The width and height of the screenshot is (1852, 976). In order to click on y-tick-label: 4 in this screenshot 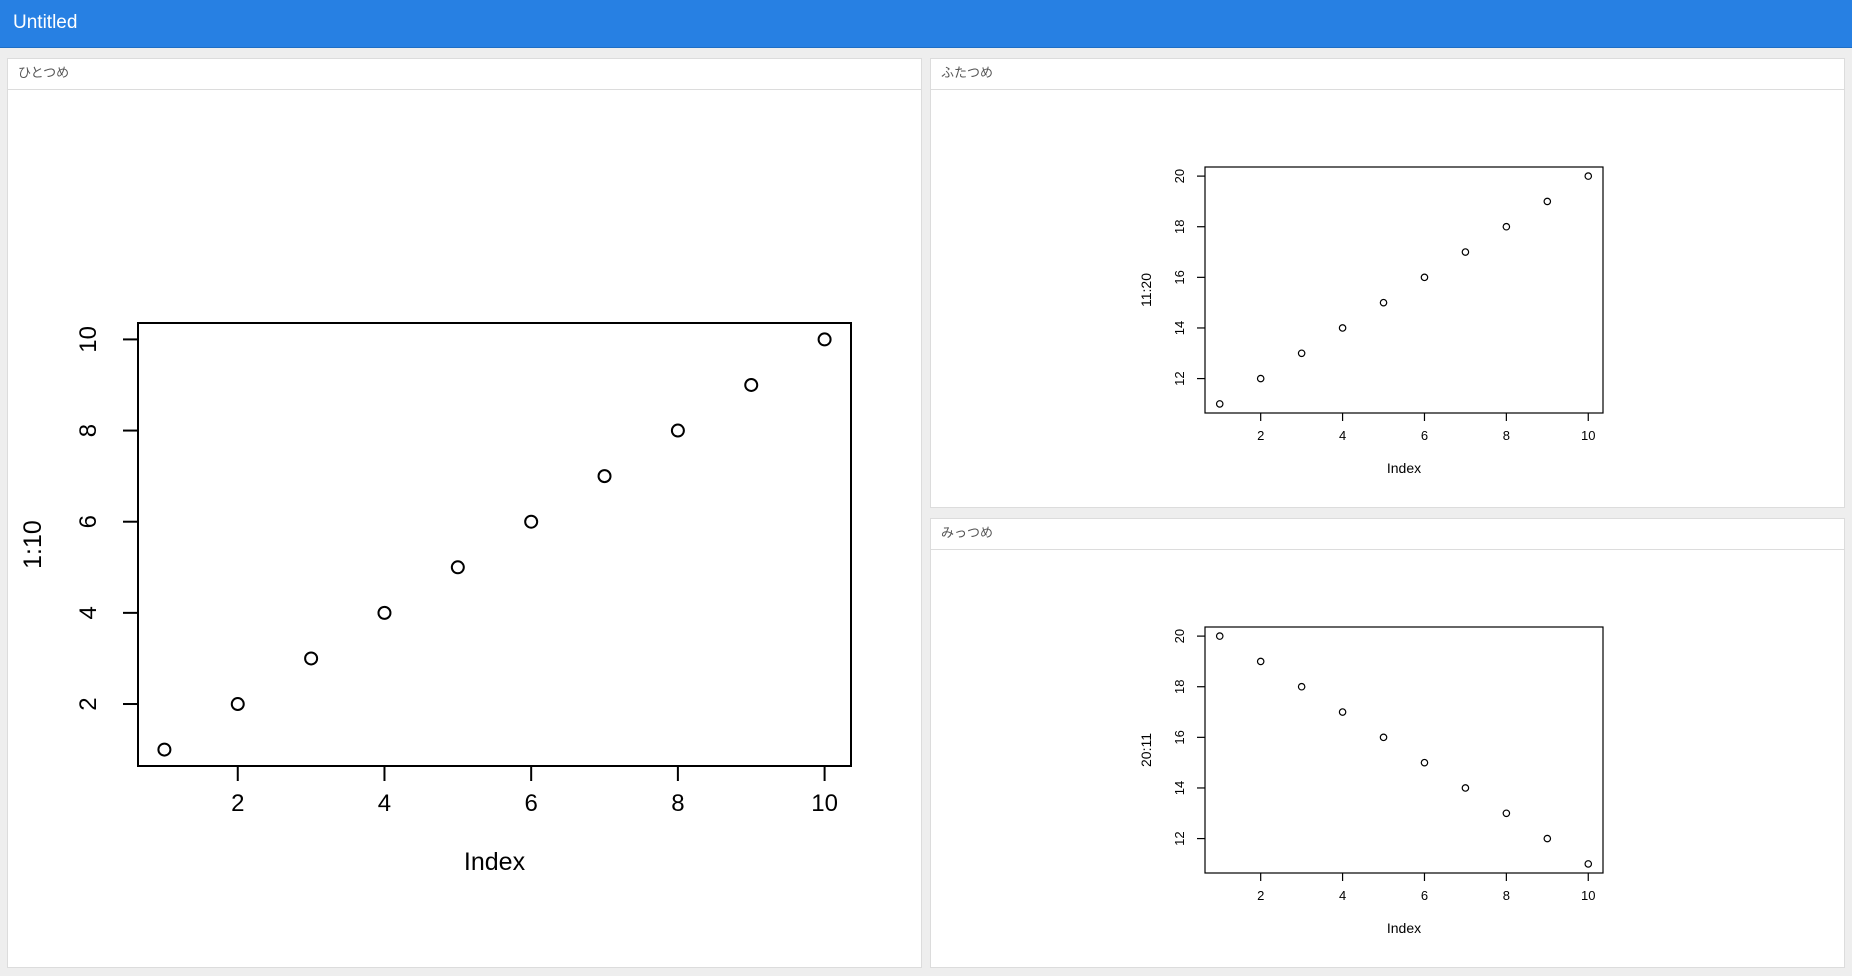, I will do `click(88, 612)`.